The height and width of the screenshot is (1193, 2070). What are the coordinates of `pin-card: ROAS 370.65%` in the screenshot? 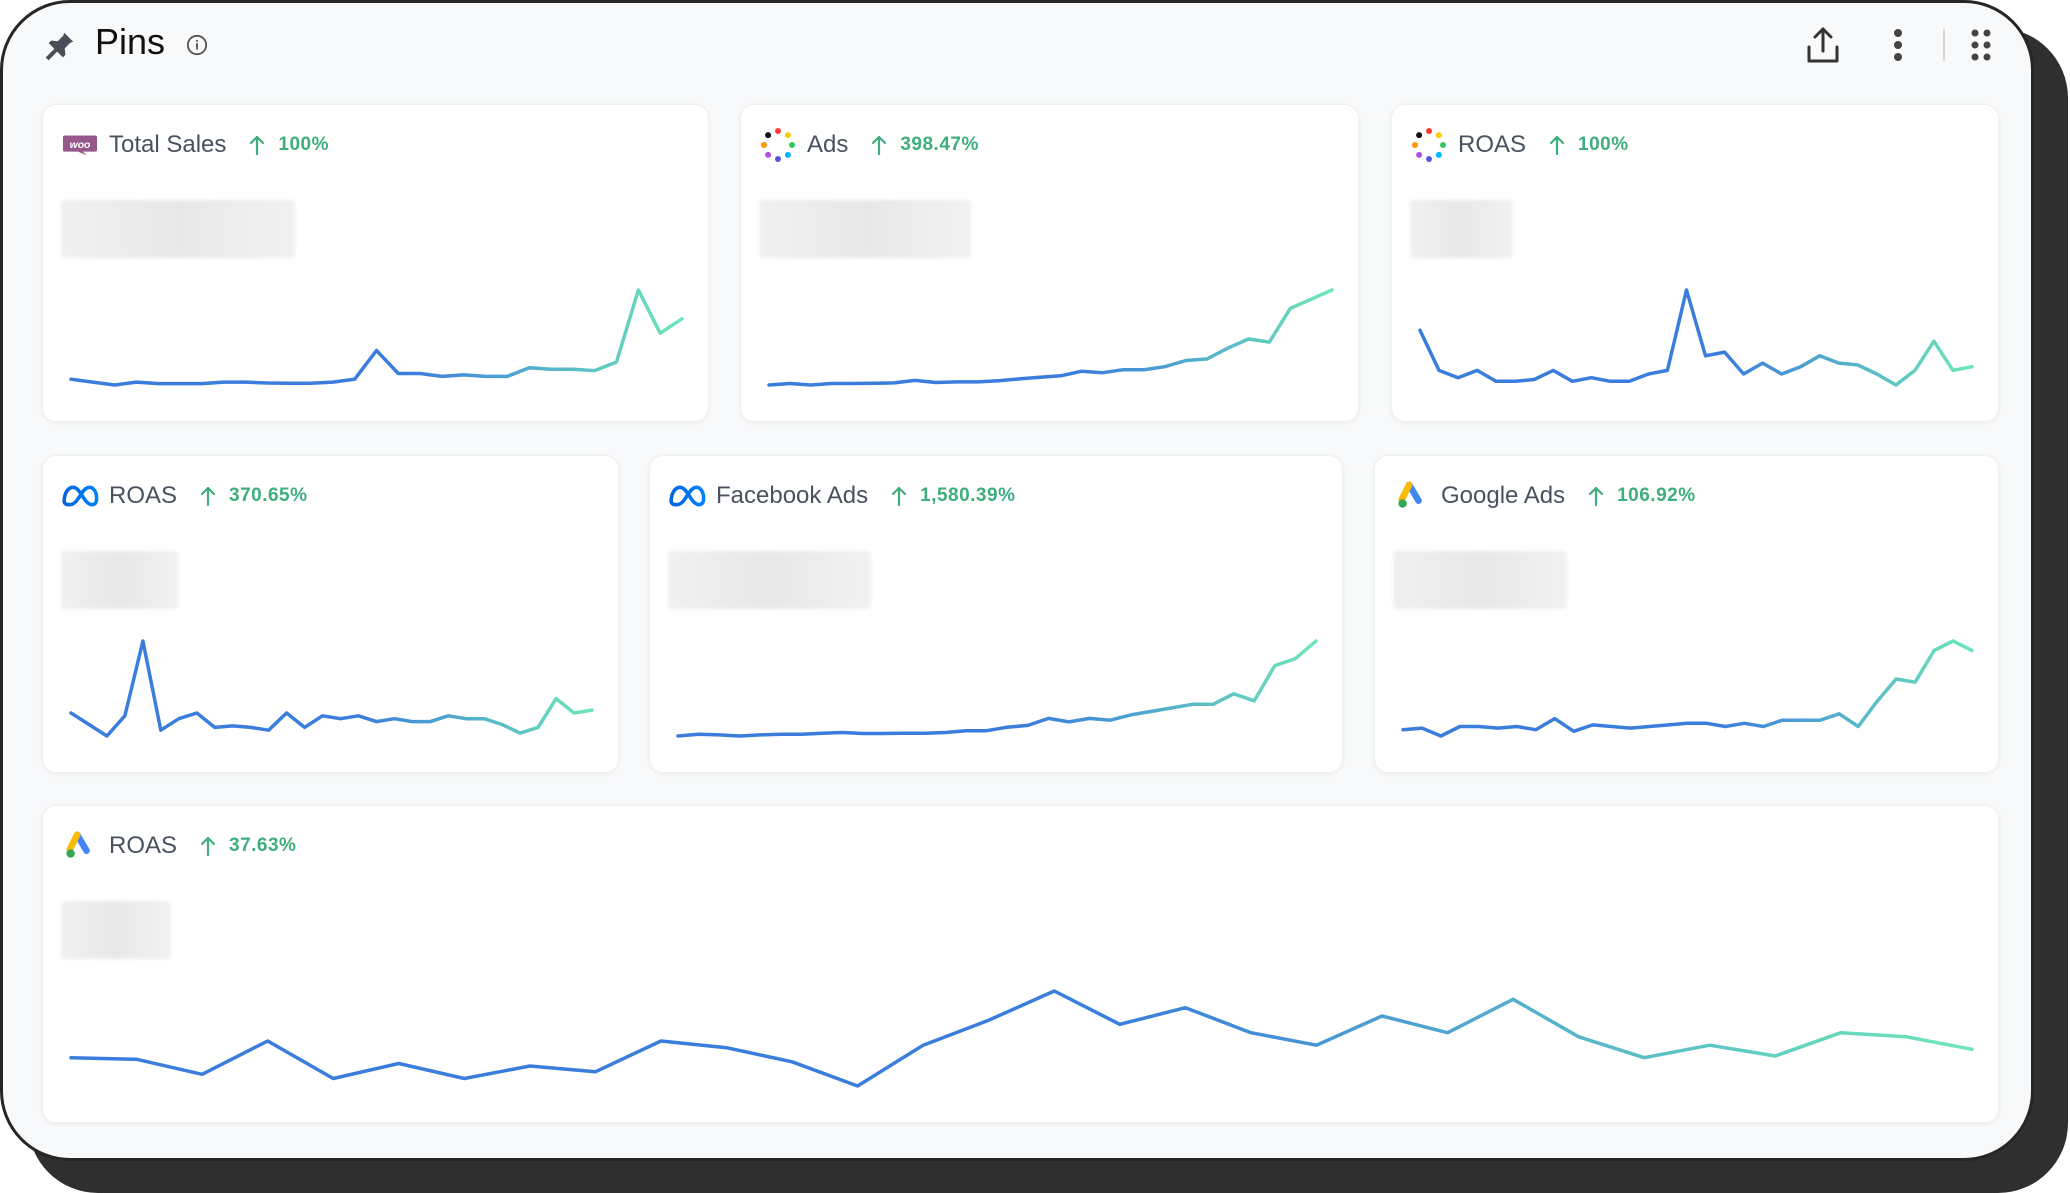 It's located at (330, 614).